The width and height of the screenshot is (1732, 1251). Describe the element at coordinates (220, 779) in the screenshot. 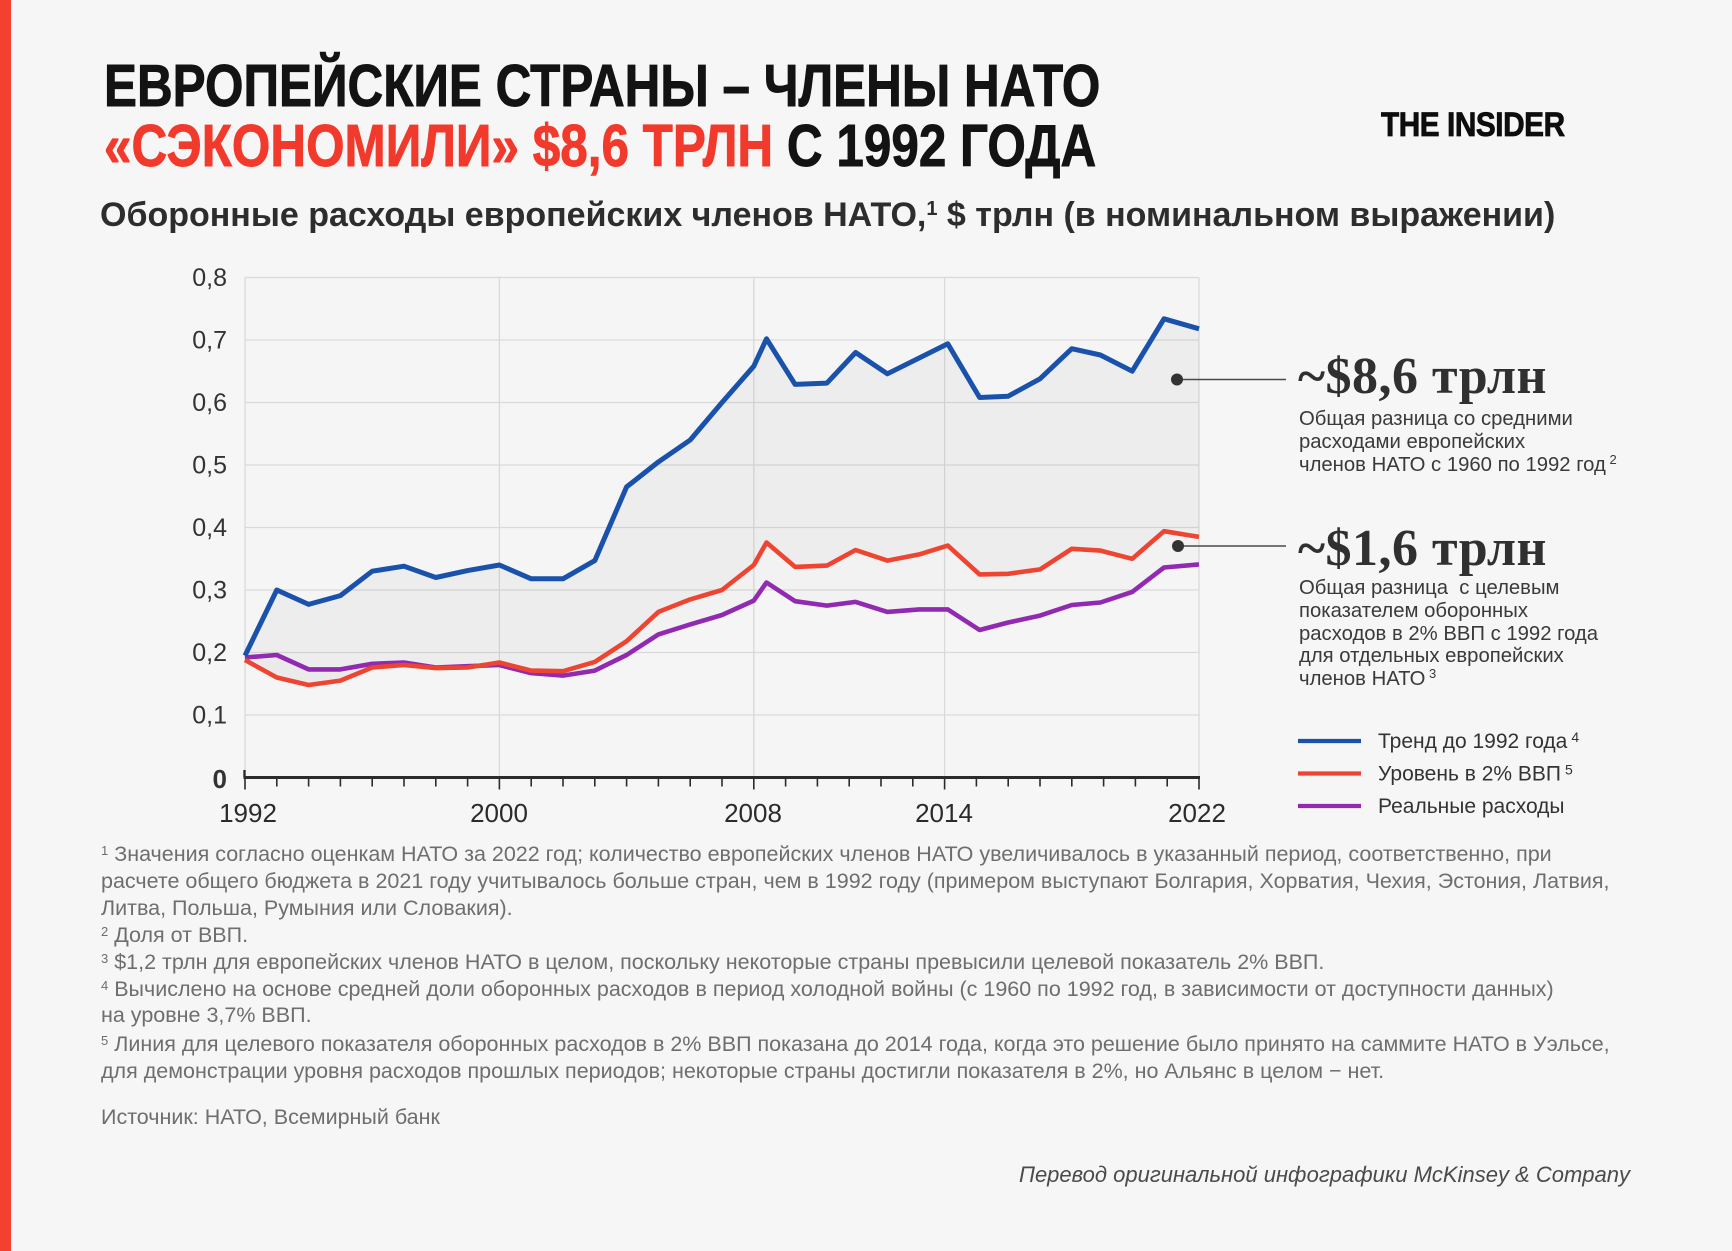

I see `svg-text: 0` at that location.